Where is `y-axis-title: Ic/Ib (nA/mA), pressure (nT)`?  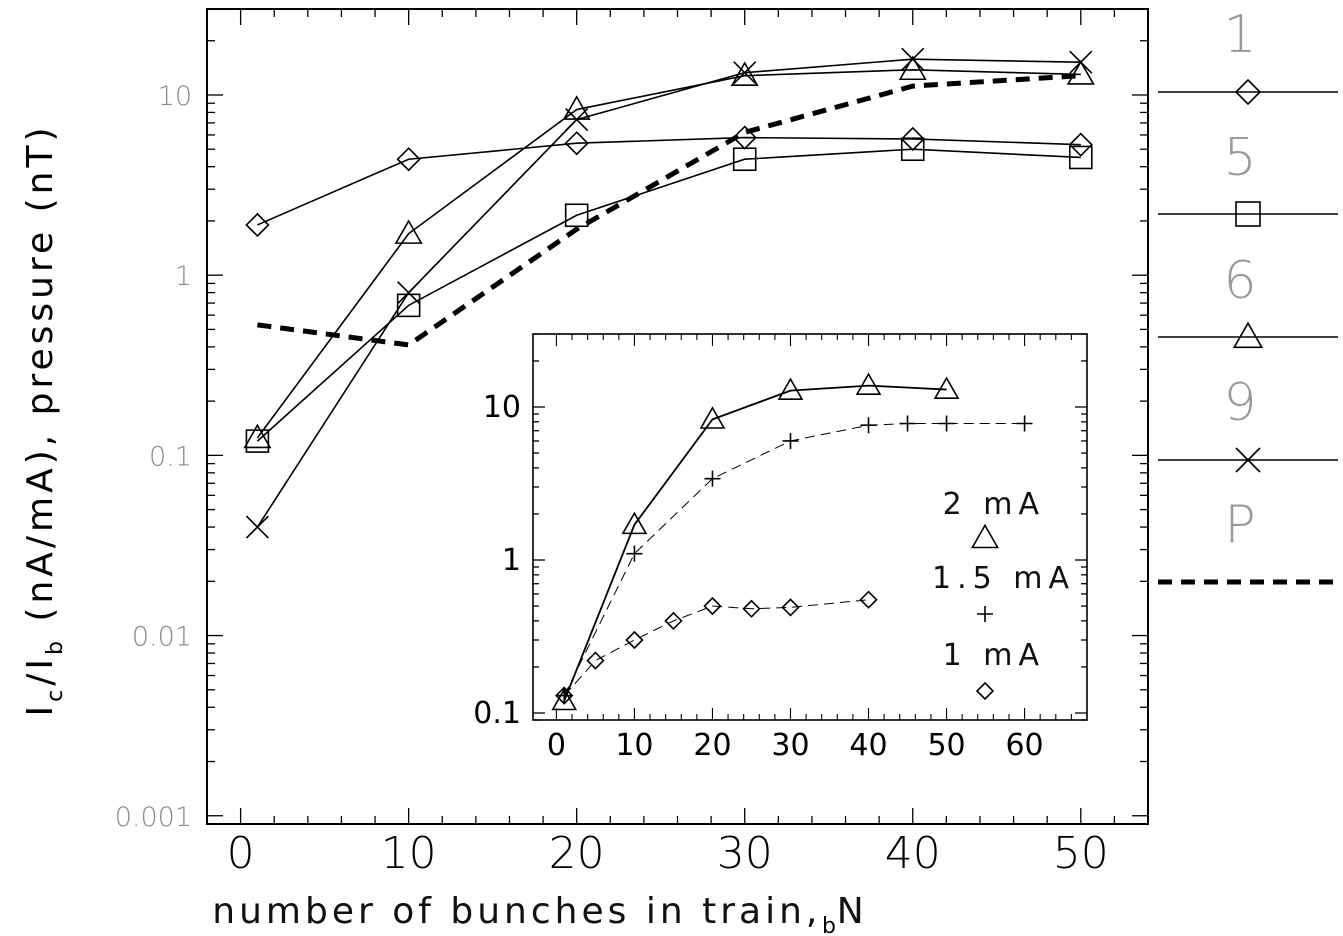
y-axis-title: Ic/Ib (nA/mA), pressure (nT) is located at coordinates (44, 420).